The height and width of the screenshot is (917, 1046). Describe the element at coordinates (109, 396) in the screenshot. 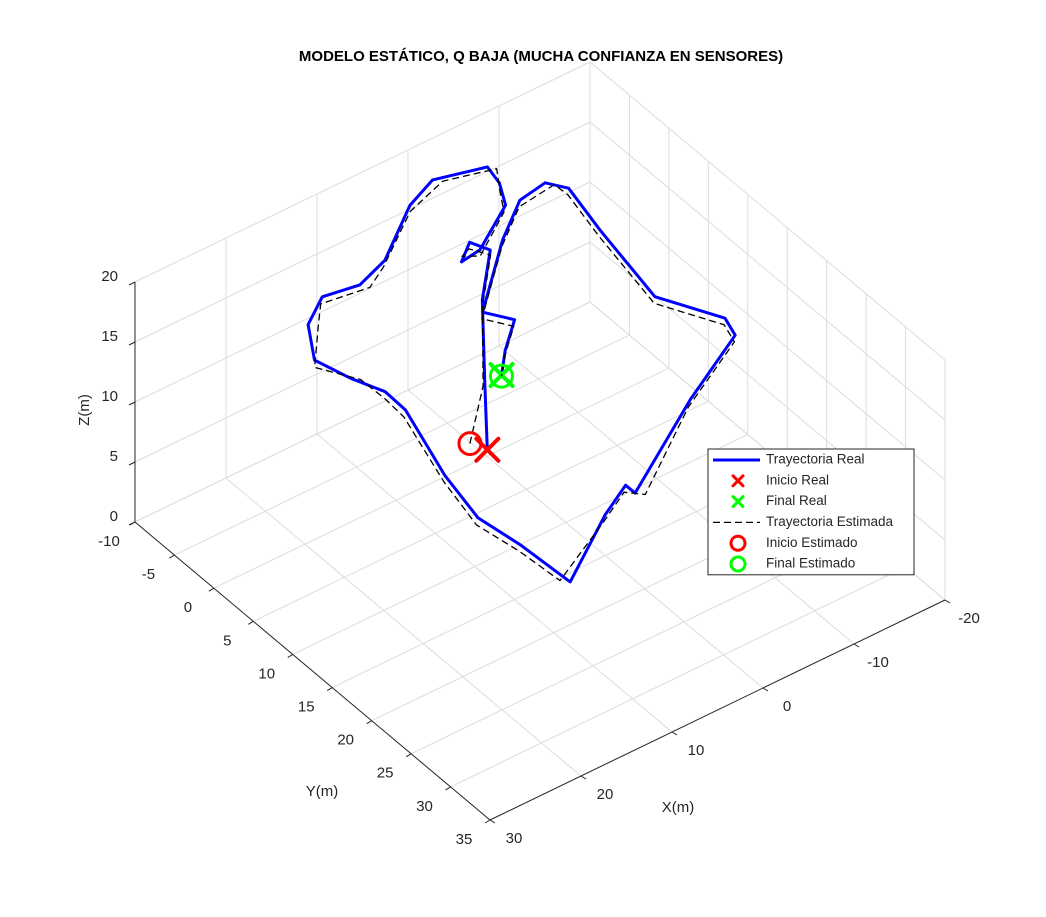

I see `z-tick-label: 10` at that location.